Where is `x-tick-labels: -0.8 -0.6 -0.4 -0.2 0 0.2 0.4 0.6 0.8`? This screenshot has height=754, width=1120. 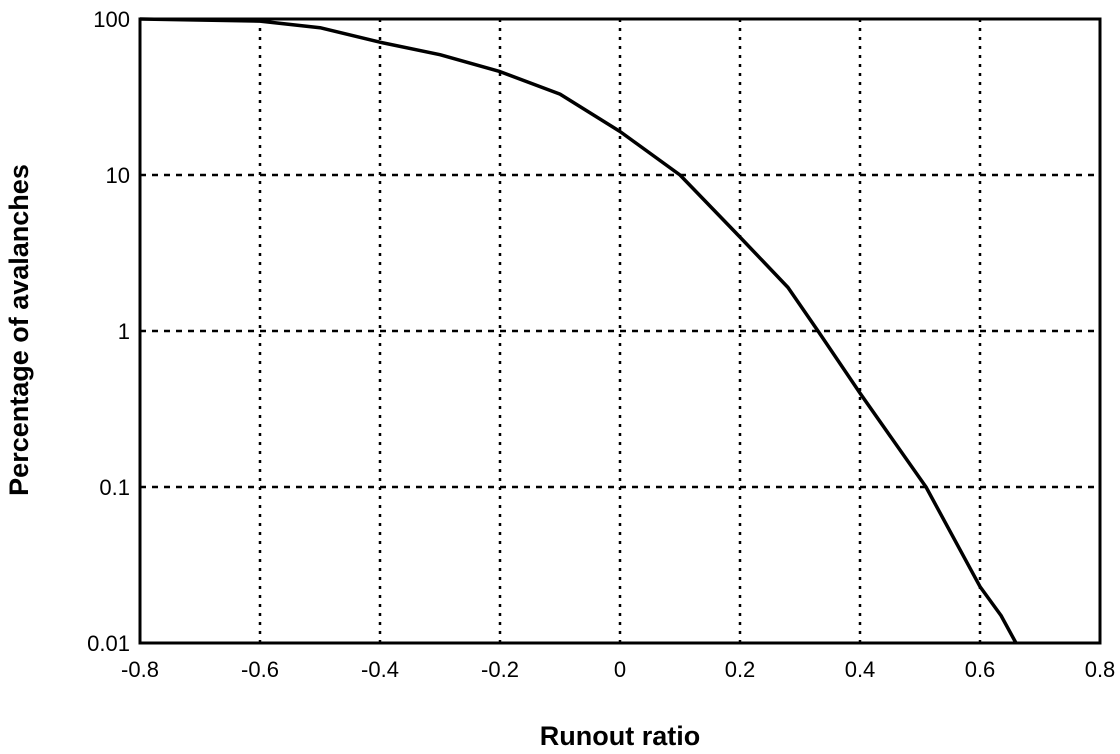
x-tick-labels: -0.8 -0.6 -0.4 -0.2 0 0.2 0.4 0.6 0.8 is located at coordinates (618, 669).